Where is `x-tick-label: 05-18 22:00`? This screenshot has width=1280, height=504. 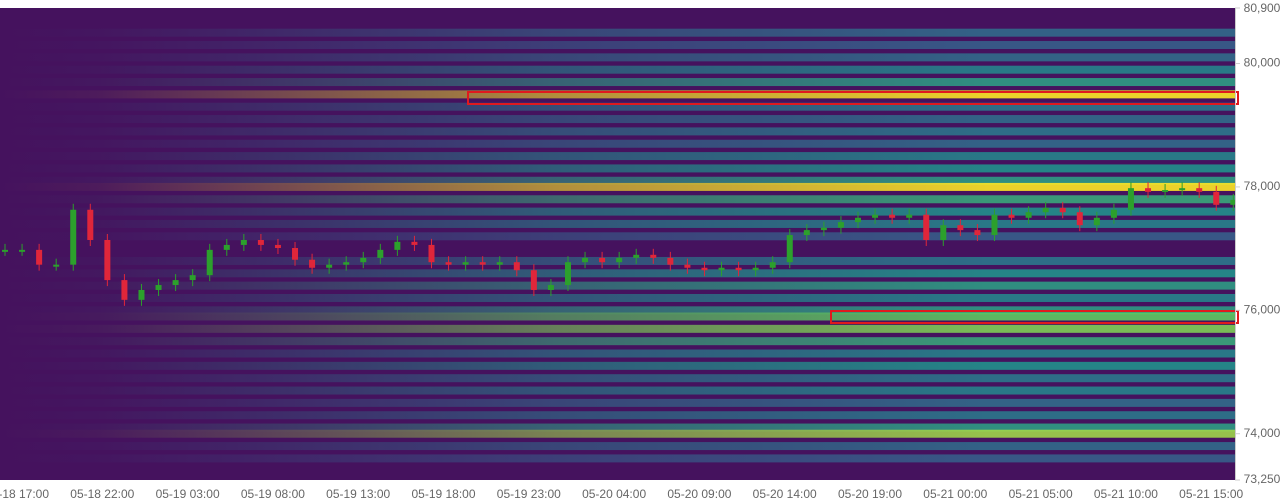
x-tick-label: 05-18 22:00 is located at coordinates (102, 494).